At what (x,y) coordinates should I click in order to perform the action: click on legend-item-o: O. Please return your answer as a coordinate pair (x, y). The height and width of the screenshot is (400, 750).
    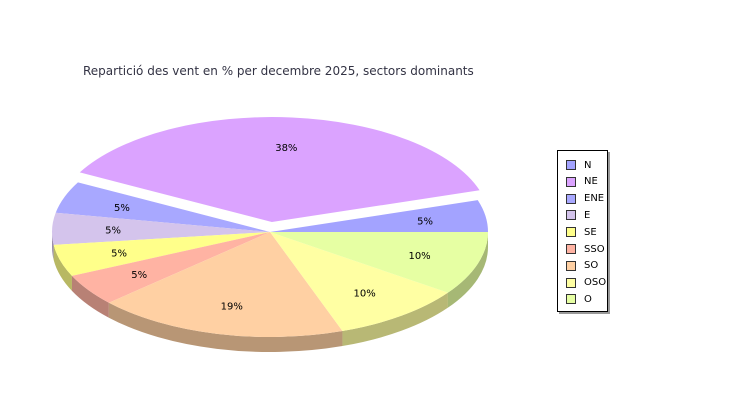
    Looking at the image, I should click on (579, 299).